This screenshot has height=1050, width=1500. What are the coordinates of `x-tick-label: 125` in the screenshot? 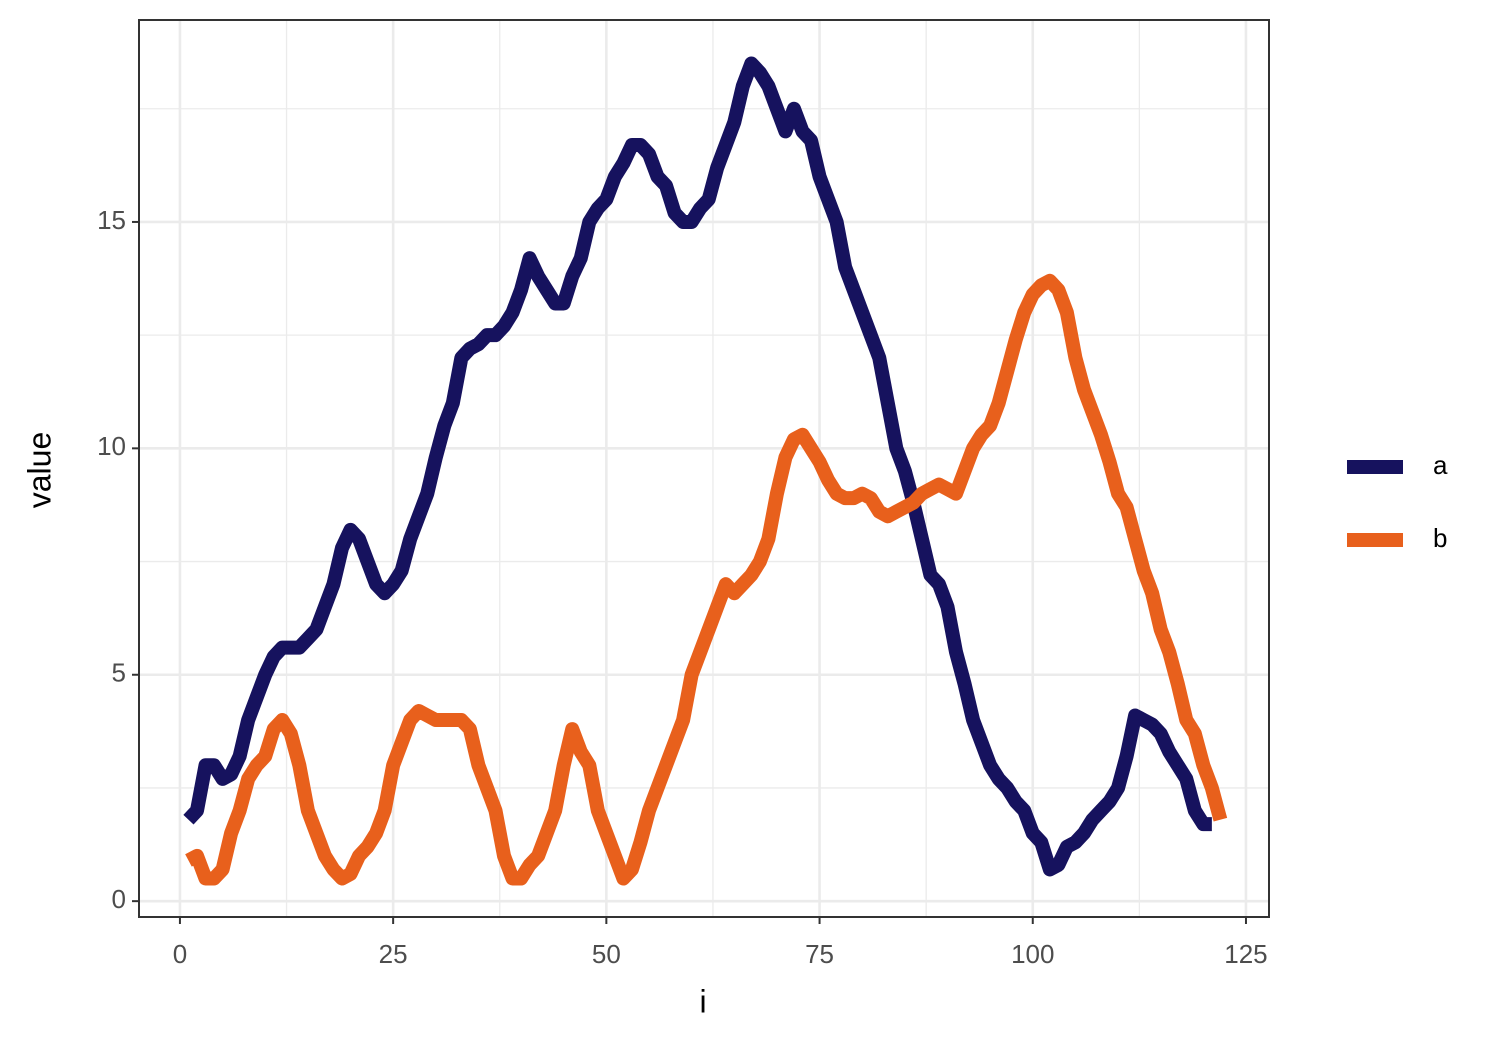 It's located at (1245, 954).